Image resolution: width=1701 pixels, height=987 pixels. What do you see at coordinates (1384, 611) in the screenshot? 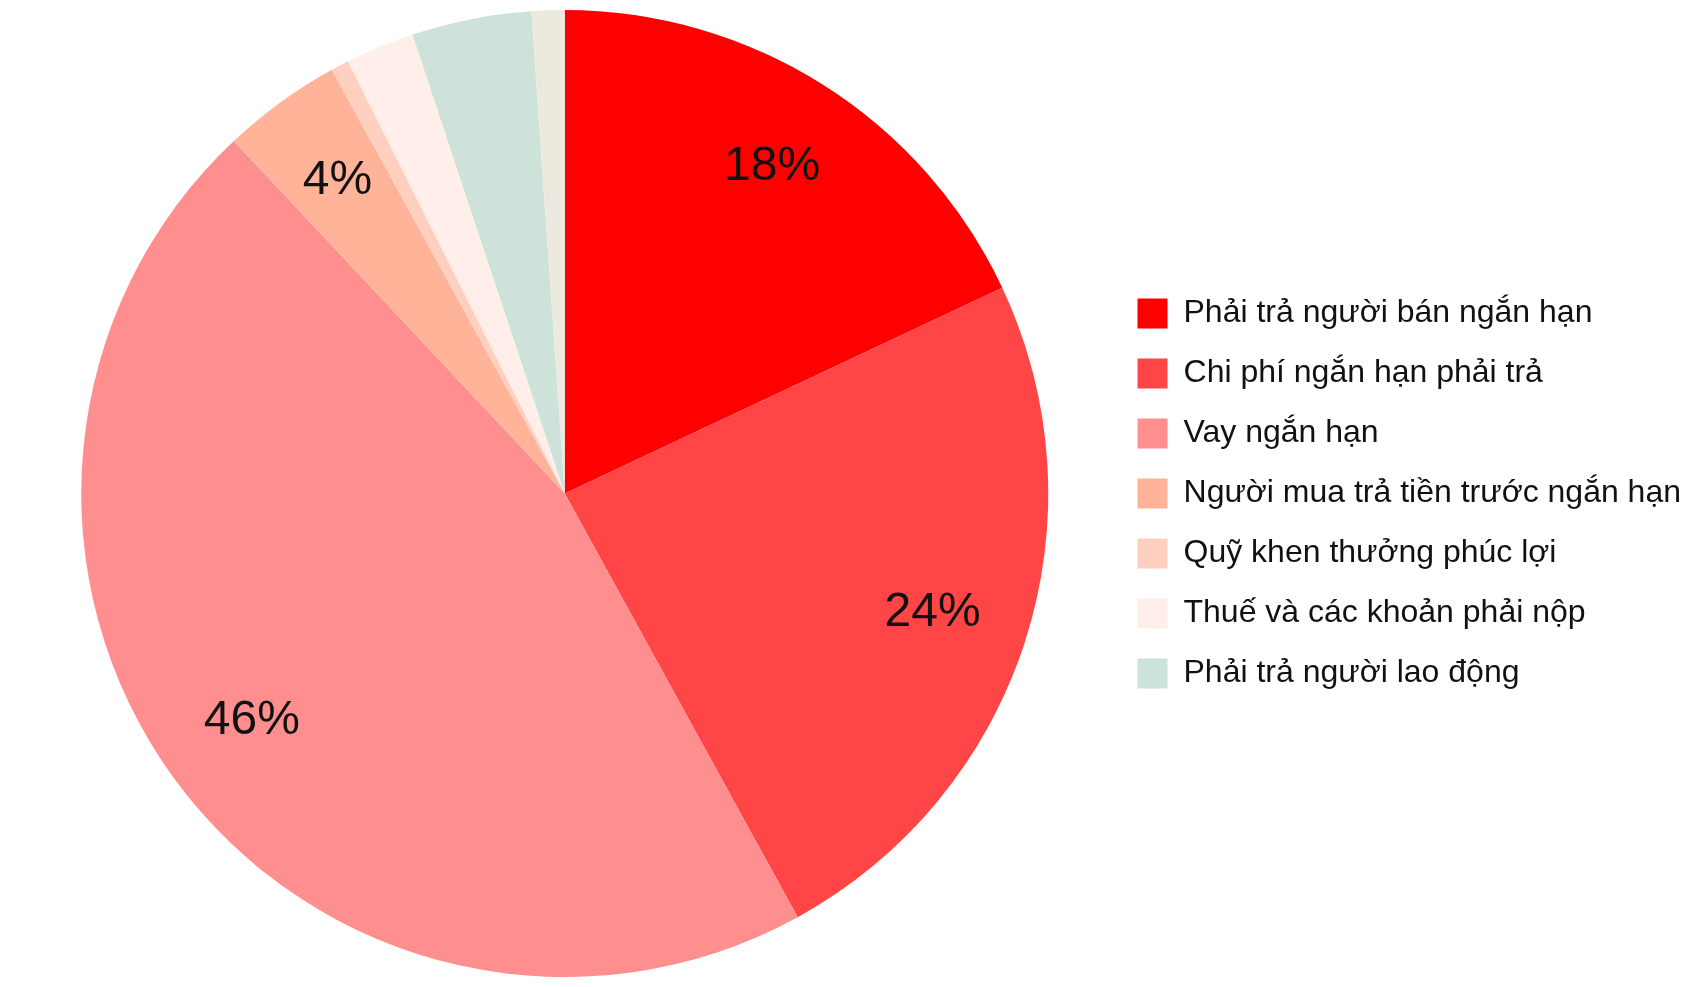
I see `legend-label: Thuế và các khoản phải nộp` at bounding box center [1384, 611].